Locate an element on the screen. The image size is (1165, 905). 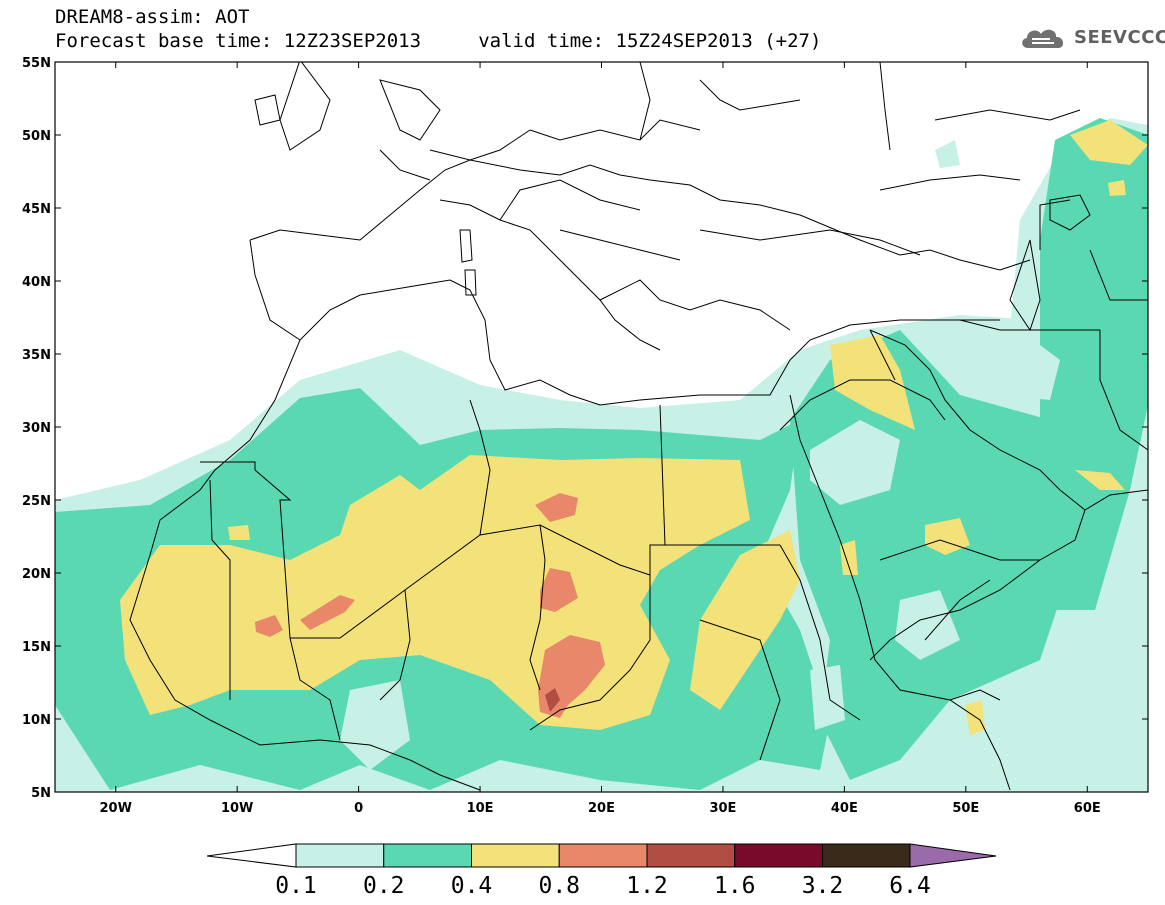
lat-tick-label: 20N is located at coordinates (36, 574).